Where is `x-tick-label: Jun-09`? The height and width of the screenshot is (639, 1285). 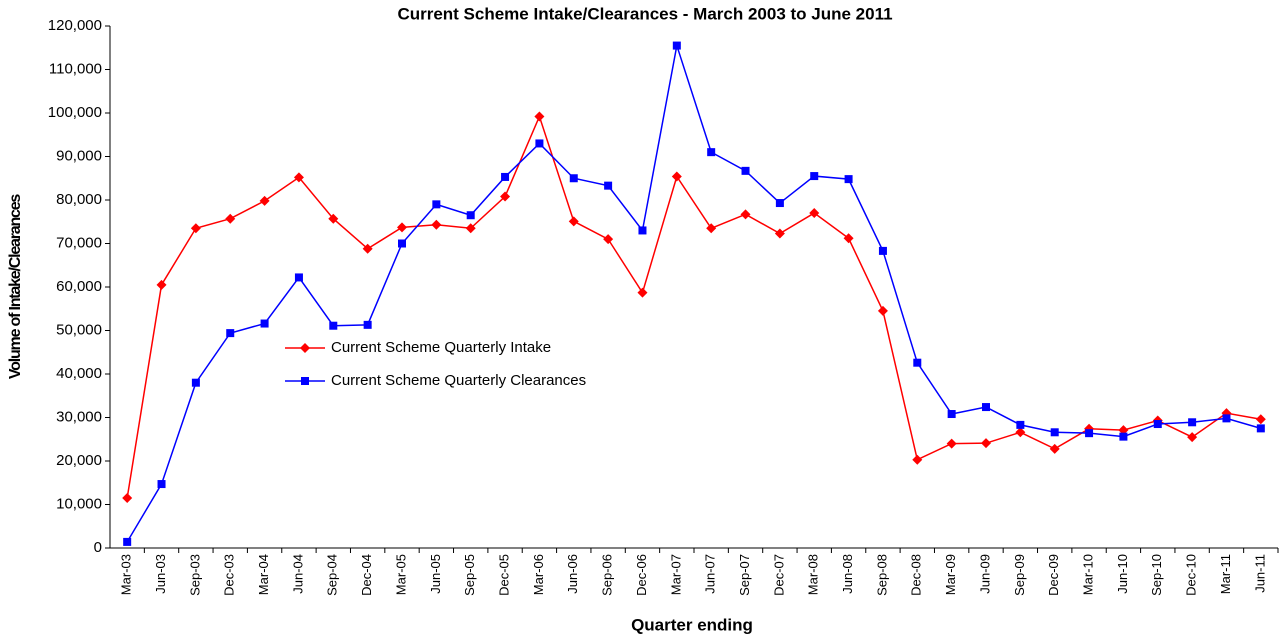
x-tick-label: Jun-09 is located at coordinates (984, 574).